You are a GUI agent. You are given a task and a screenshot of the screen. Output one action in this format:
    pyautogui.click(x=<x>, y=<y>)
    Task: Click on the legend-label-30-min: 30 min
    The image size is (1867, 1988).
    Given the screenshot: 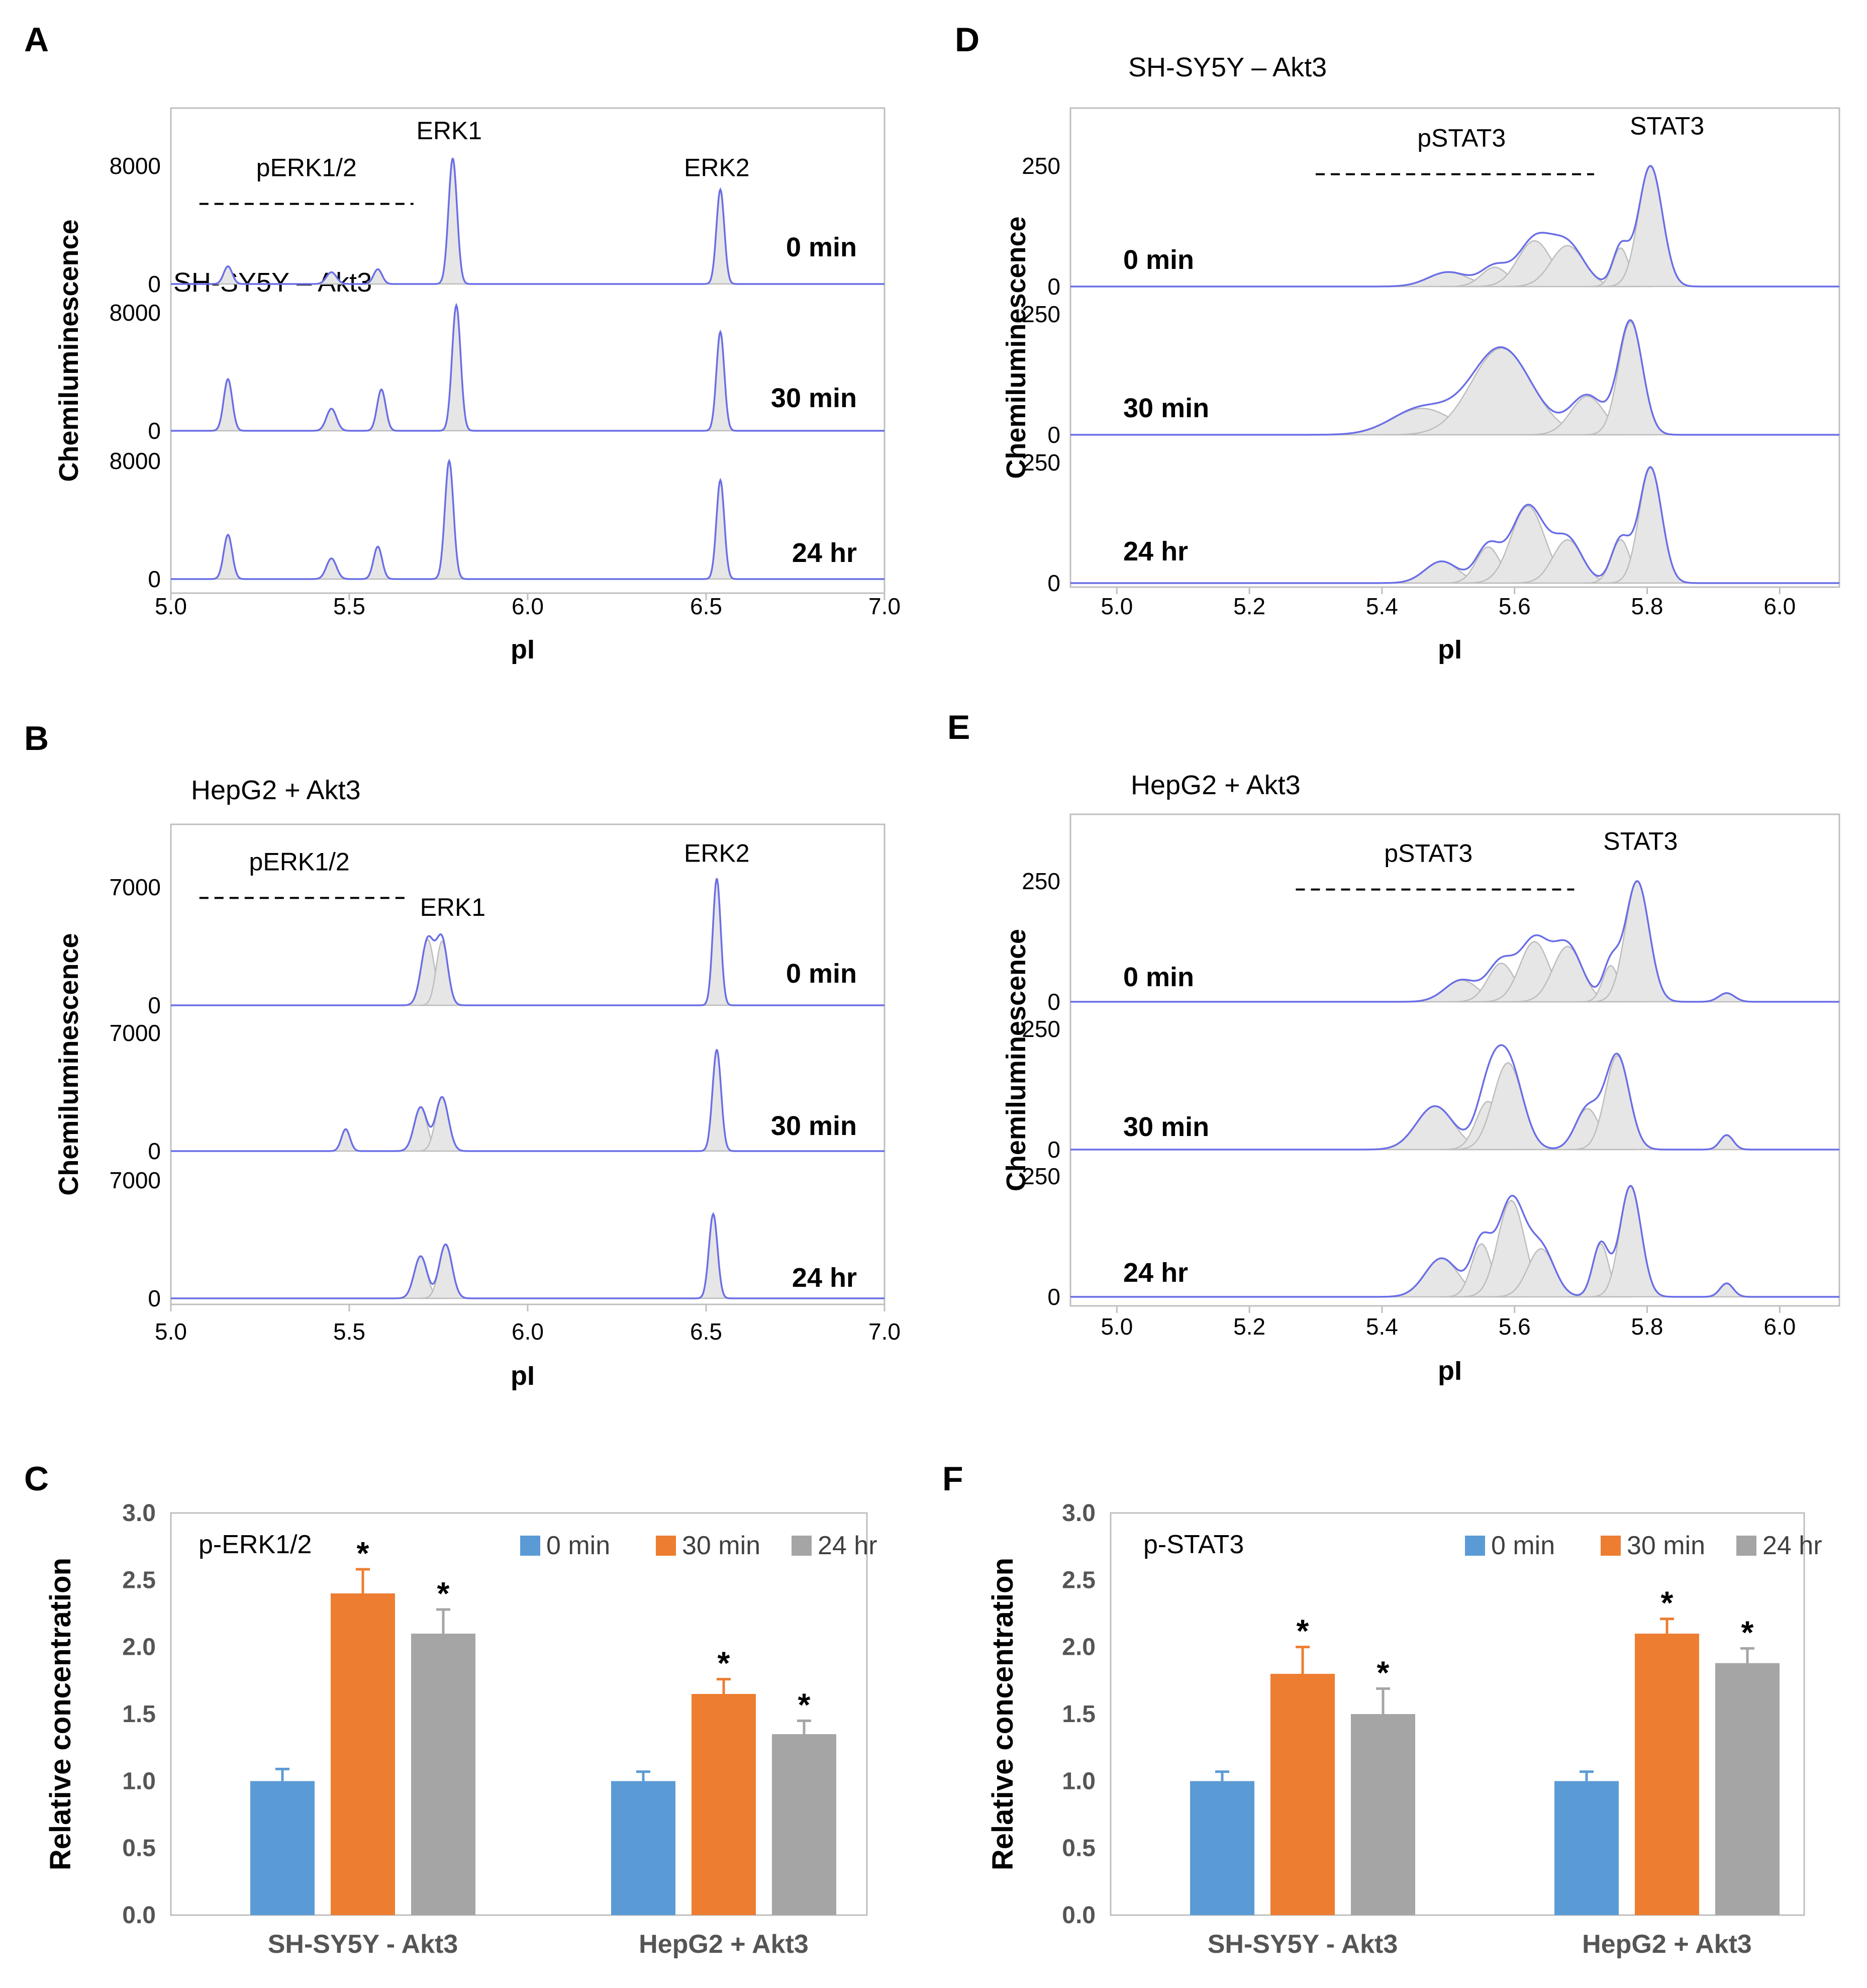 What is the action you would take?
    pyautogui.click(x=721, y=1546)
    